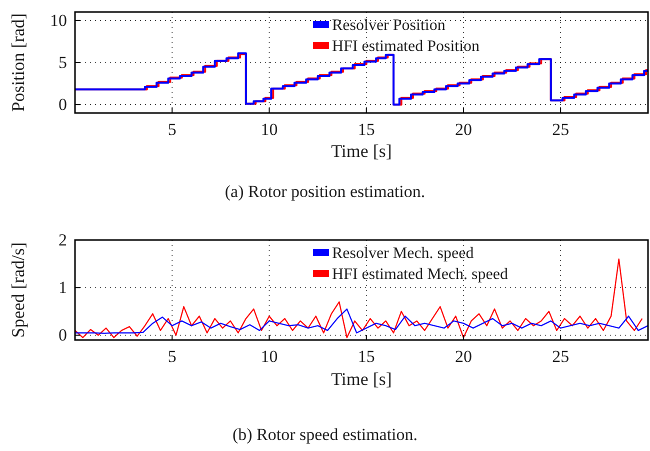 The image size is (650, 451). Describe the element at coordinates (62, 62) in the screenshot. I see `y-tick-label: 5` at that location.